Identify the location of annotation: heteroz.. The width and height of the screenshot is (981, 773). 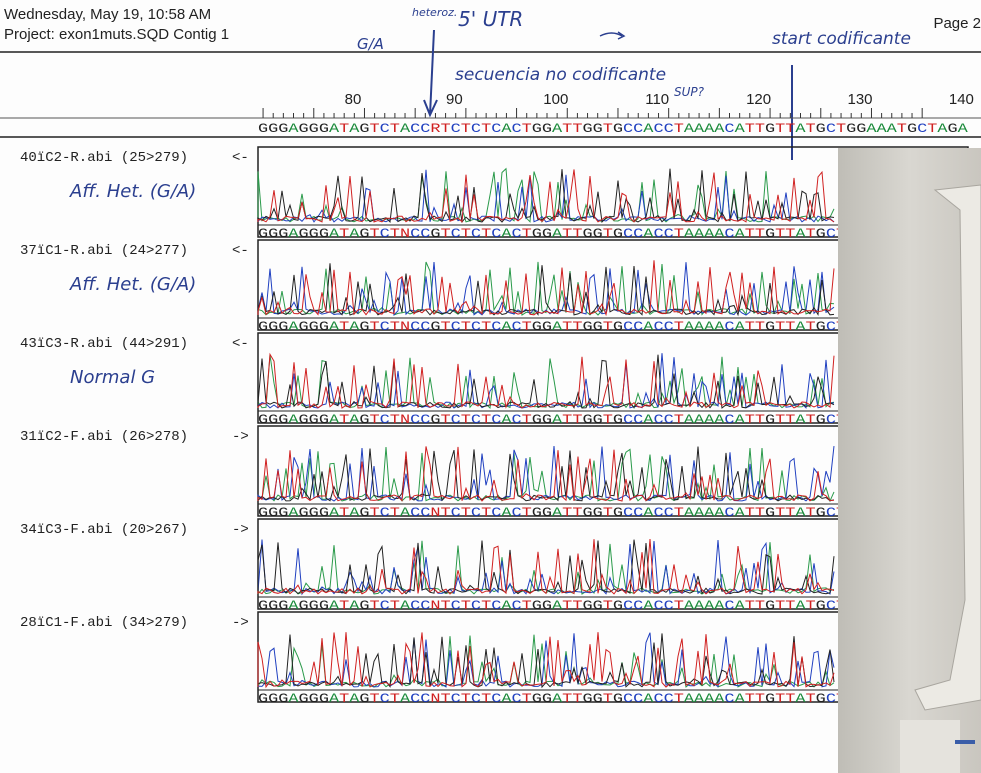
(434, 12).